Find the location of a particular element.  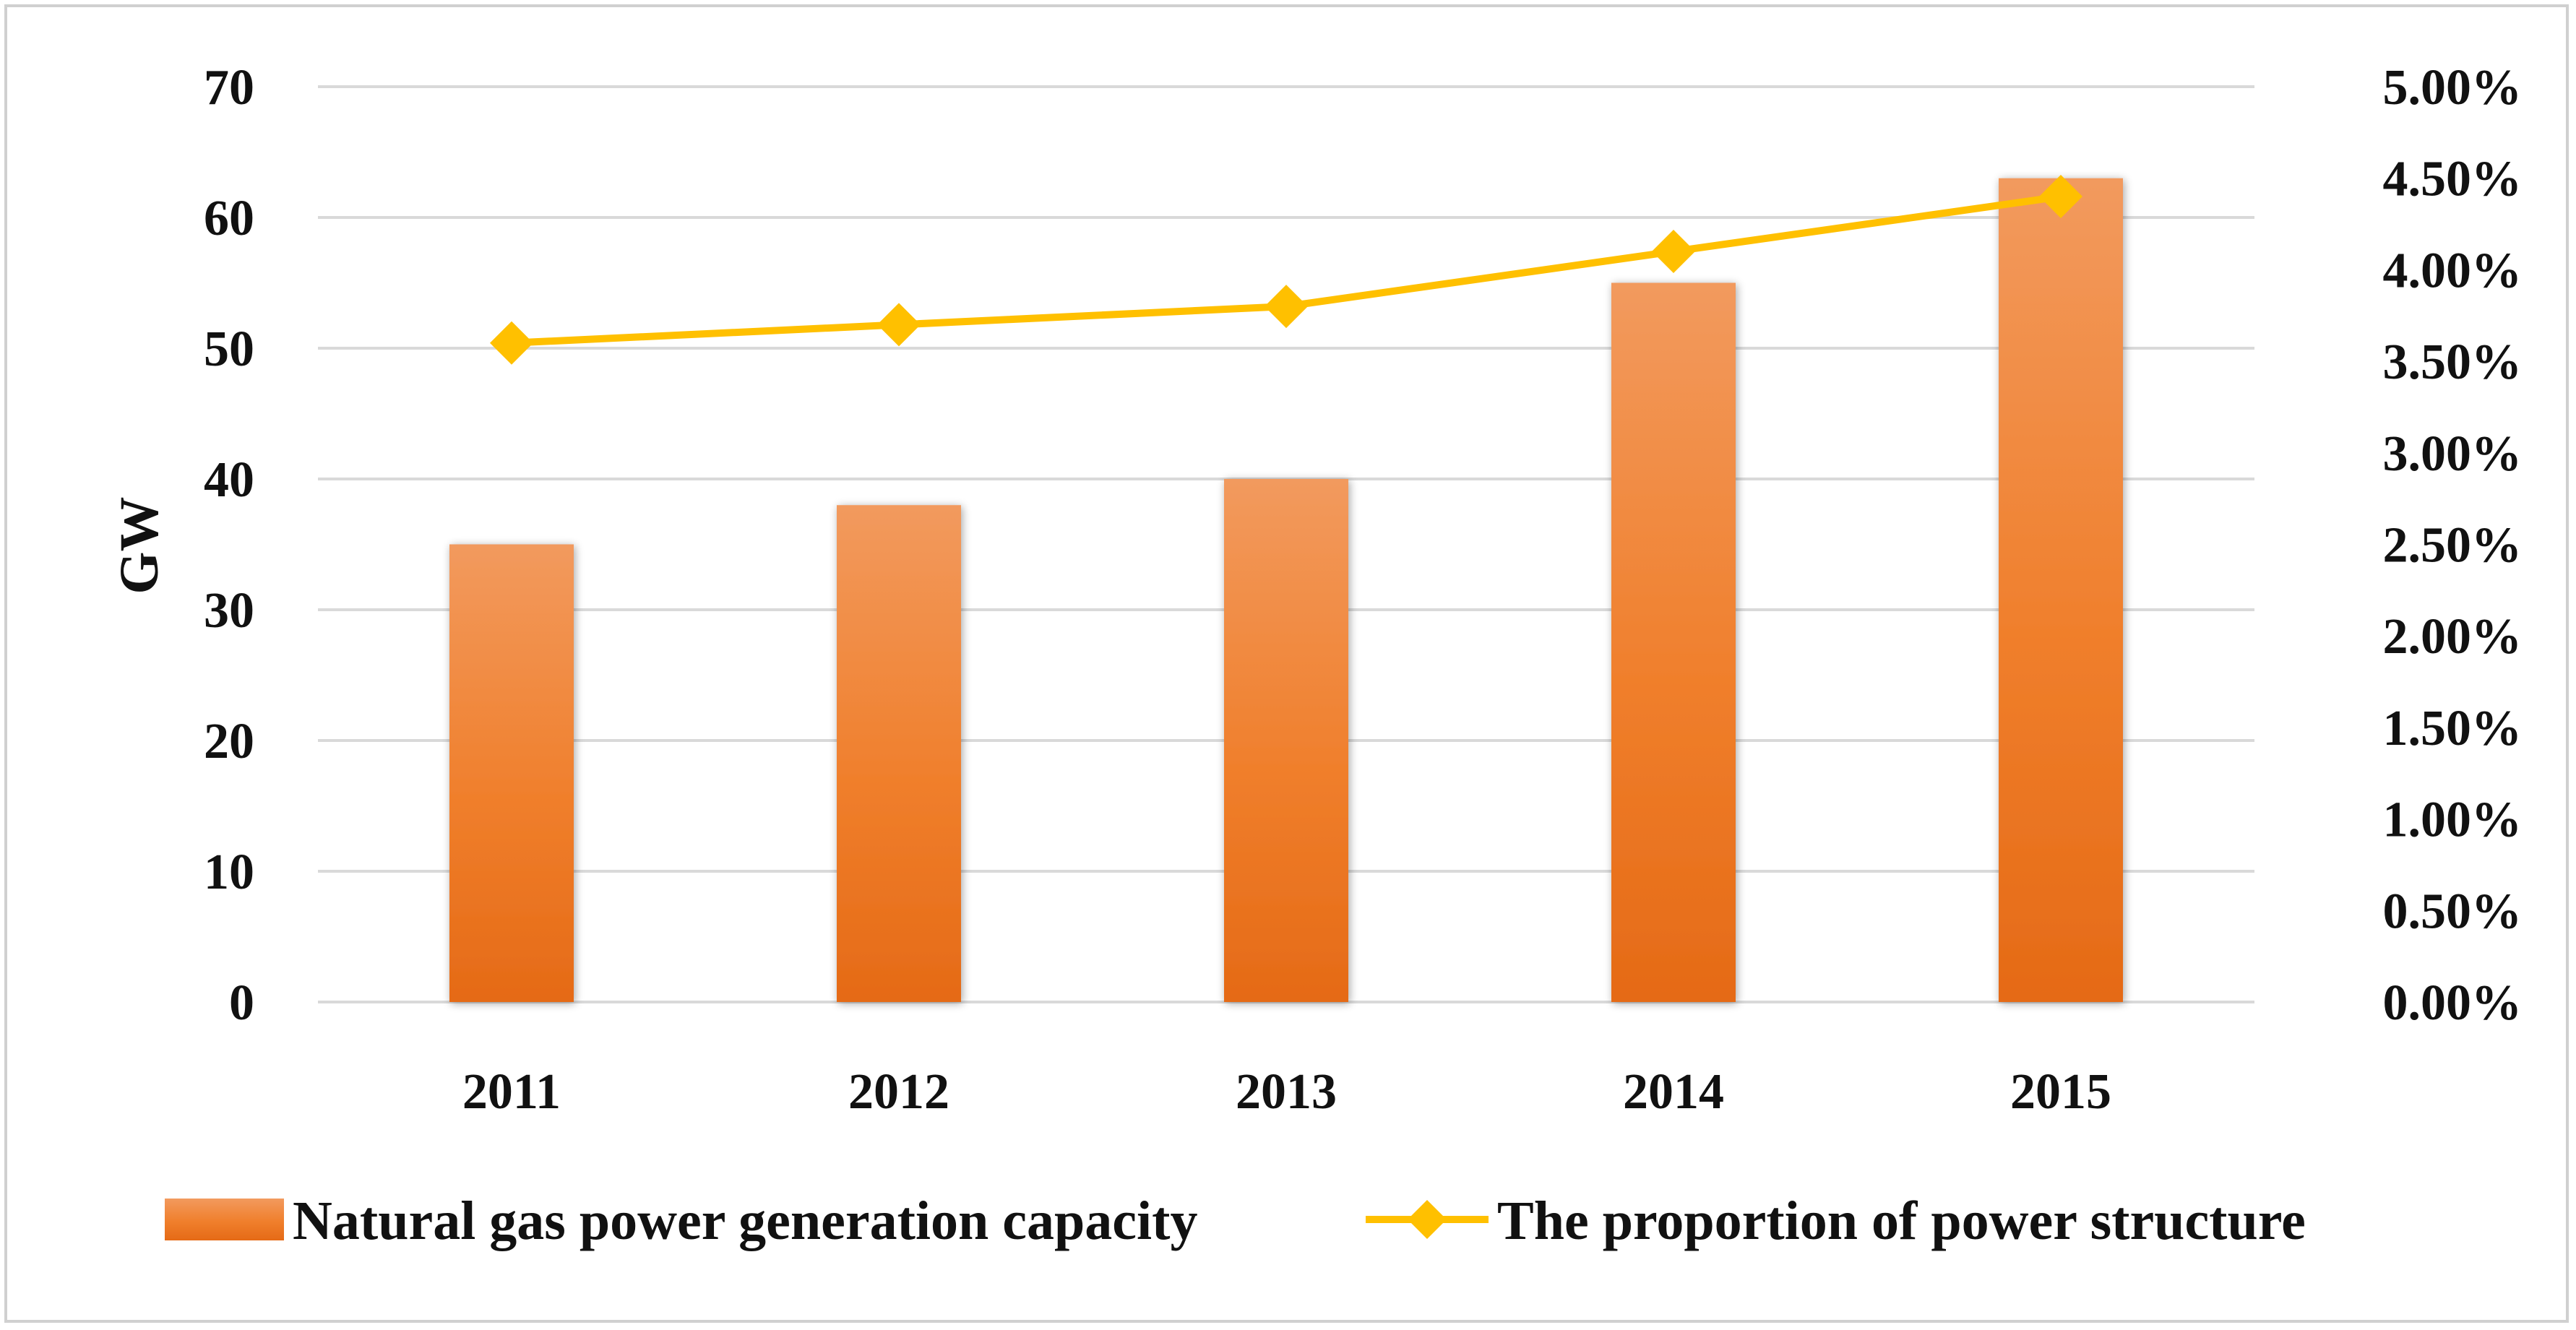

y2-tick-label: 2.50% is located at coordinates (2453, 546).